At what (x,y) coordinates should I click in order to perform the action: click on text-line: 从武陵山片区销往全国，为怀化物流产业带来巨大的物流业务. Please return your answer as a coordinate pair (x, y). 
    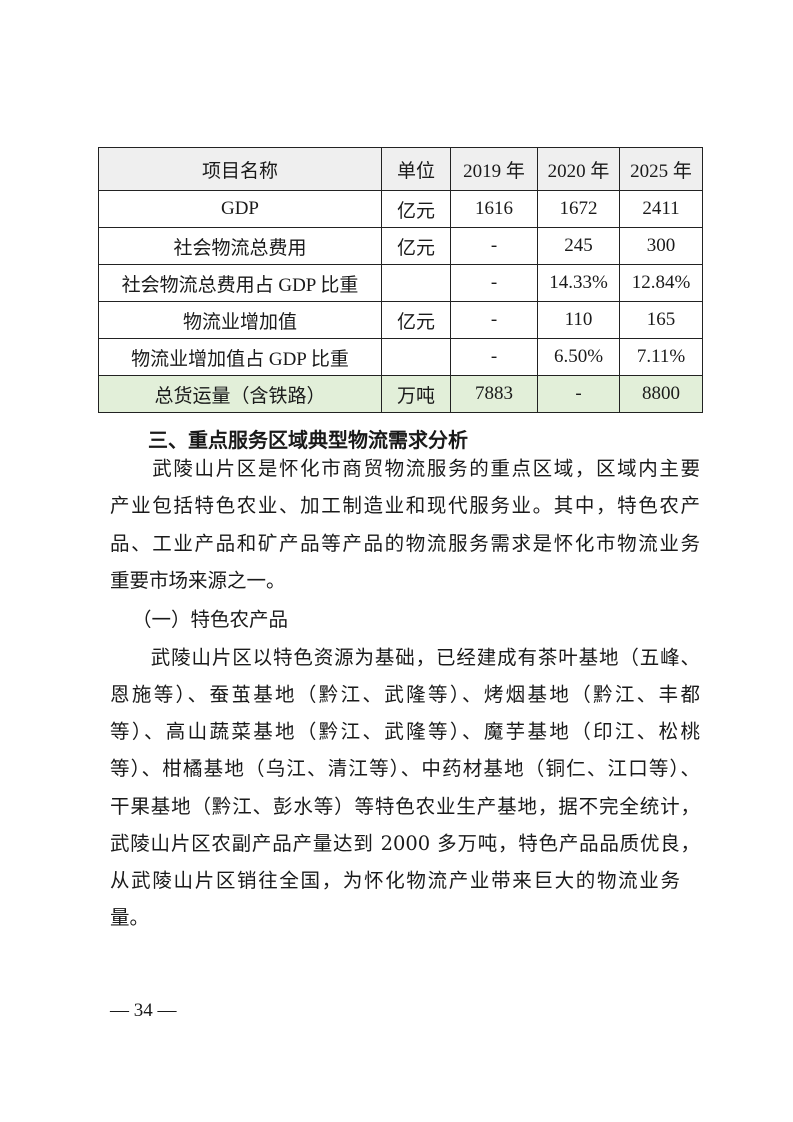
    Looking at the image, I should click on (395, 880).